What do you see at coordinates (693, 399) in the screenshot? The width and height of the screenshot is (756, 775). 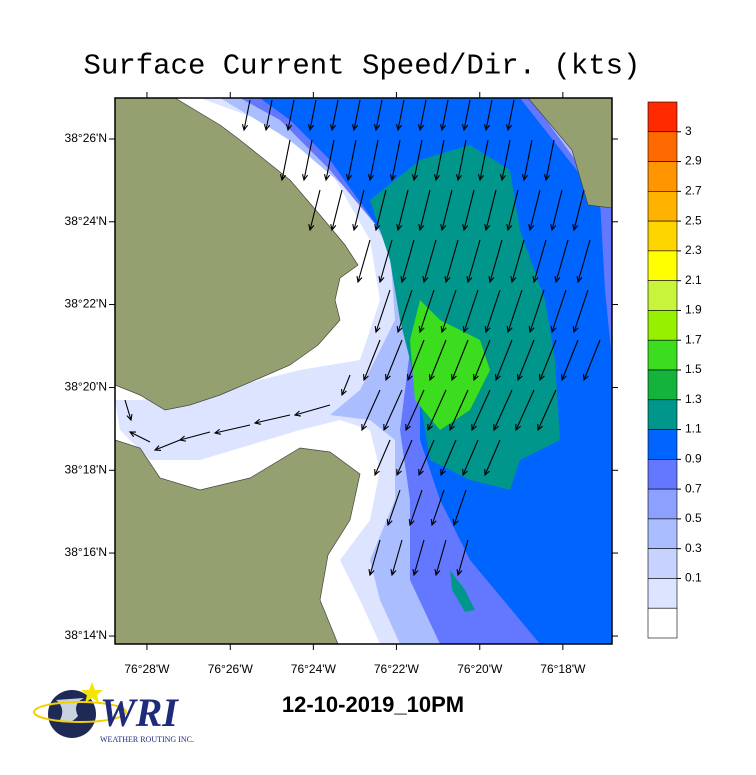 I see `colorbar-label: 1.3` at bounding box center [693, 399].